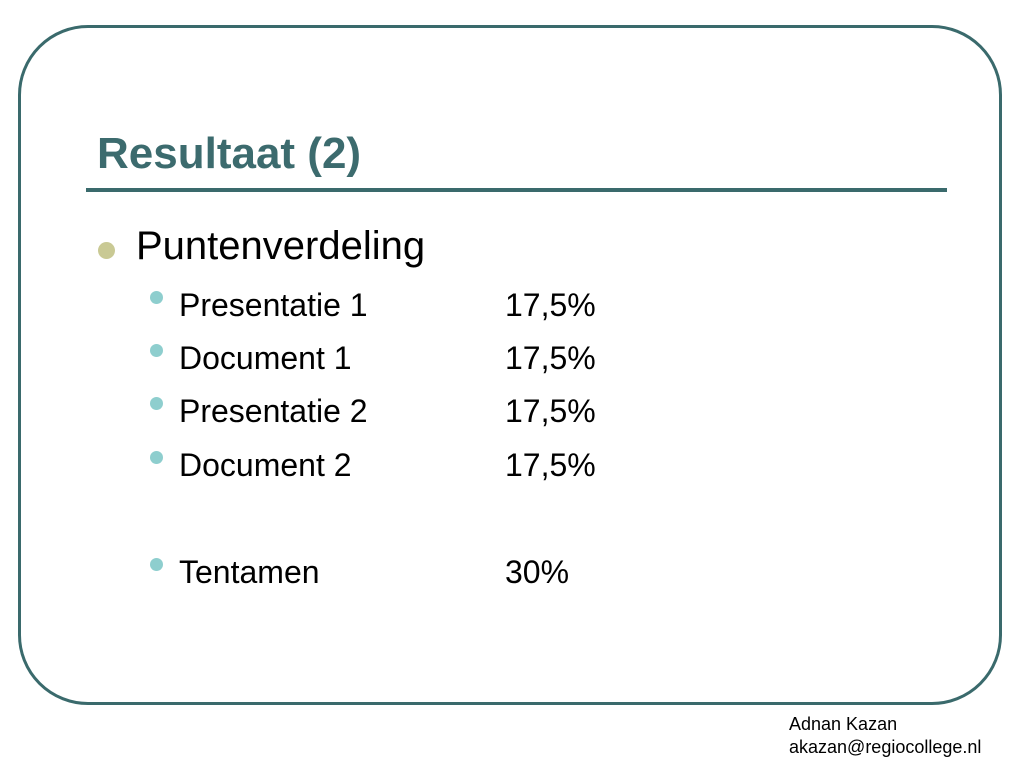 Image resolution: width=1024 pixels, height=768 pixels. I want to click on item-value: 30%, so click(537, 572).